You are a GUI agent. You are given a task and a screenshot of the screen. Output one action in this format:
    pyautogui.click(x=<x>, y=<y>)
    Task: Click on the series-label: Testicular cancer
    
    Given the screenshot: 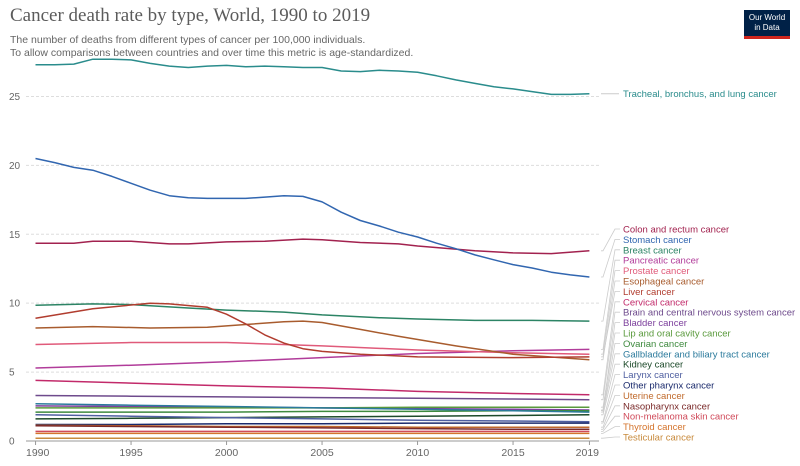 What is the action you would take?
    pyautogui.click(x=658, y=438)
    